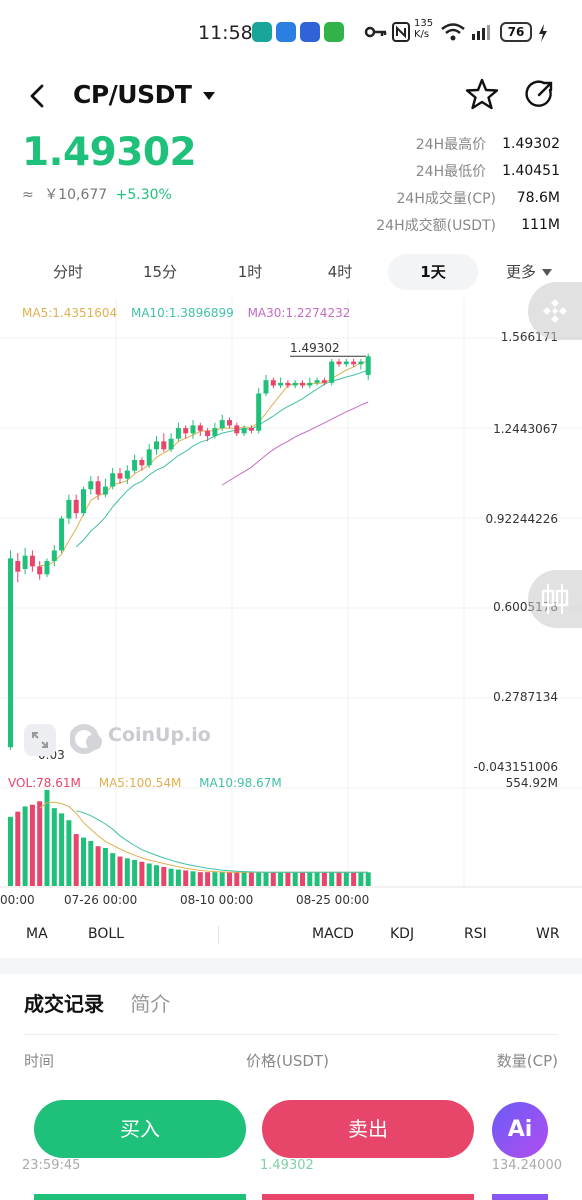  What do you see at coordinates (333, 934) in the screenshot?
I see `indicator-macd: MACD` at bounding box center [333, 934].